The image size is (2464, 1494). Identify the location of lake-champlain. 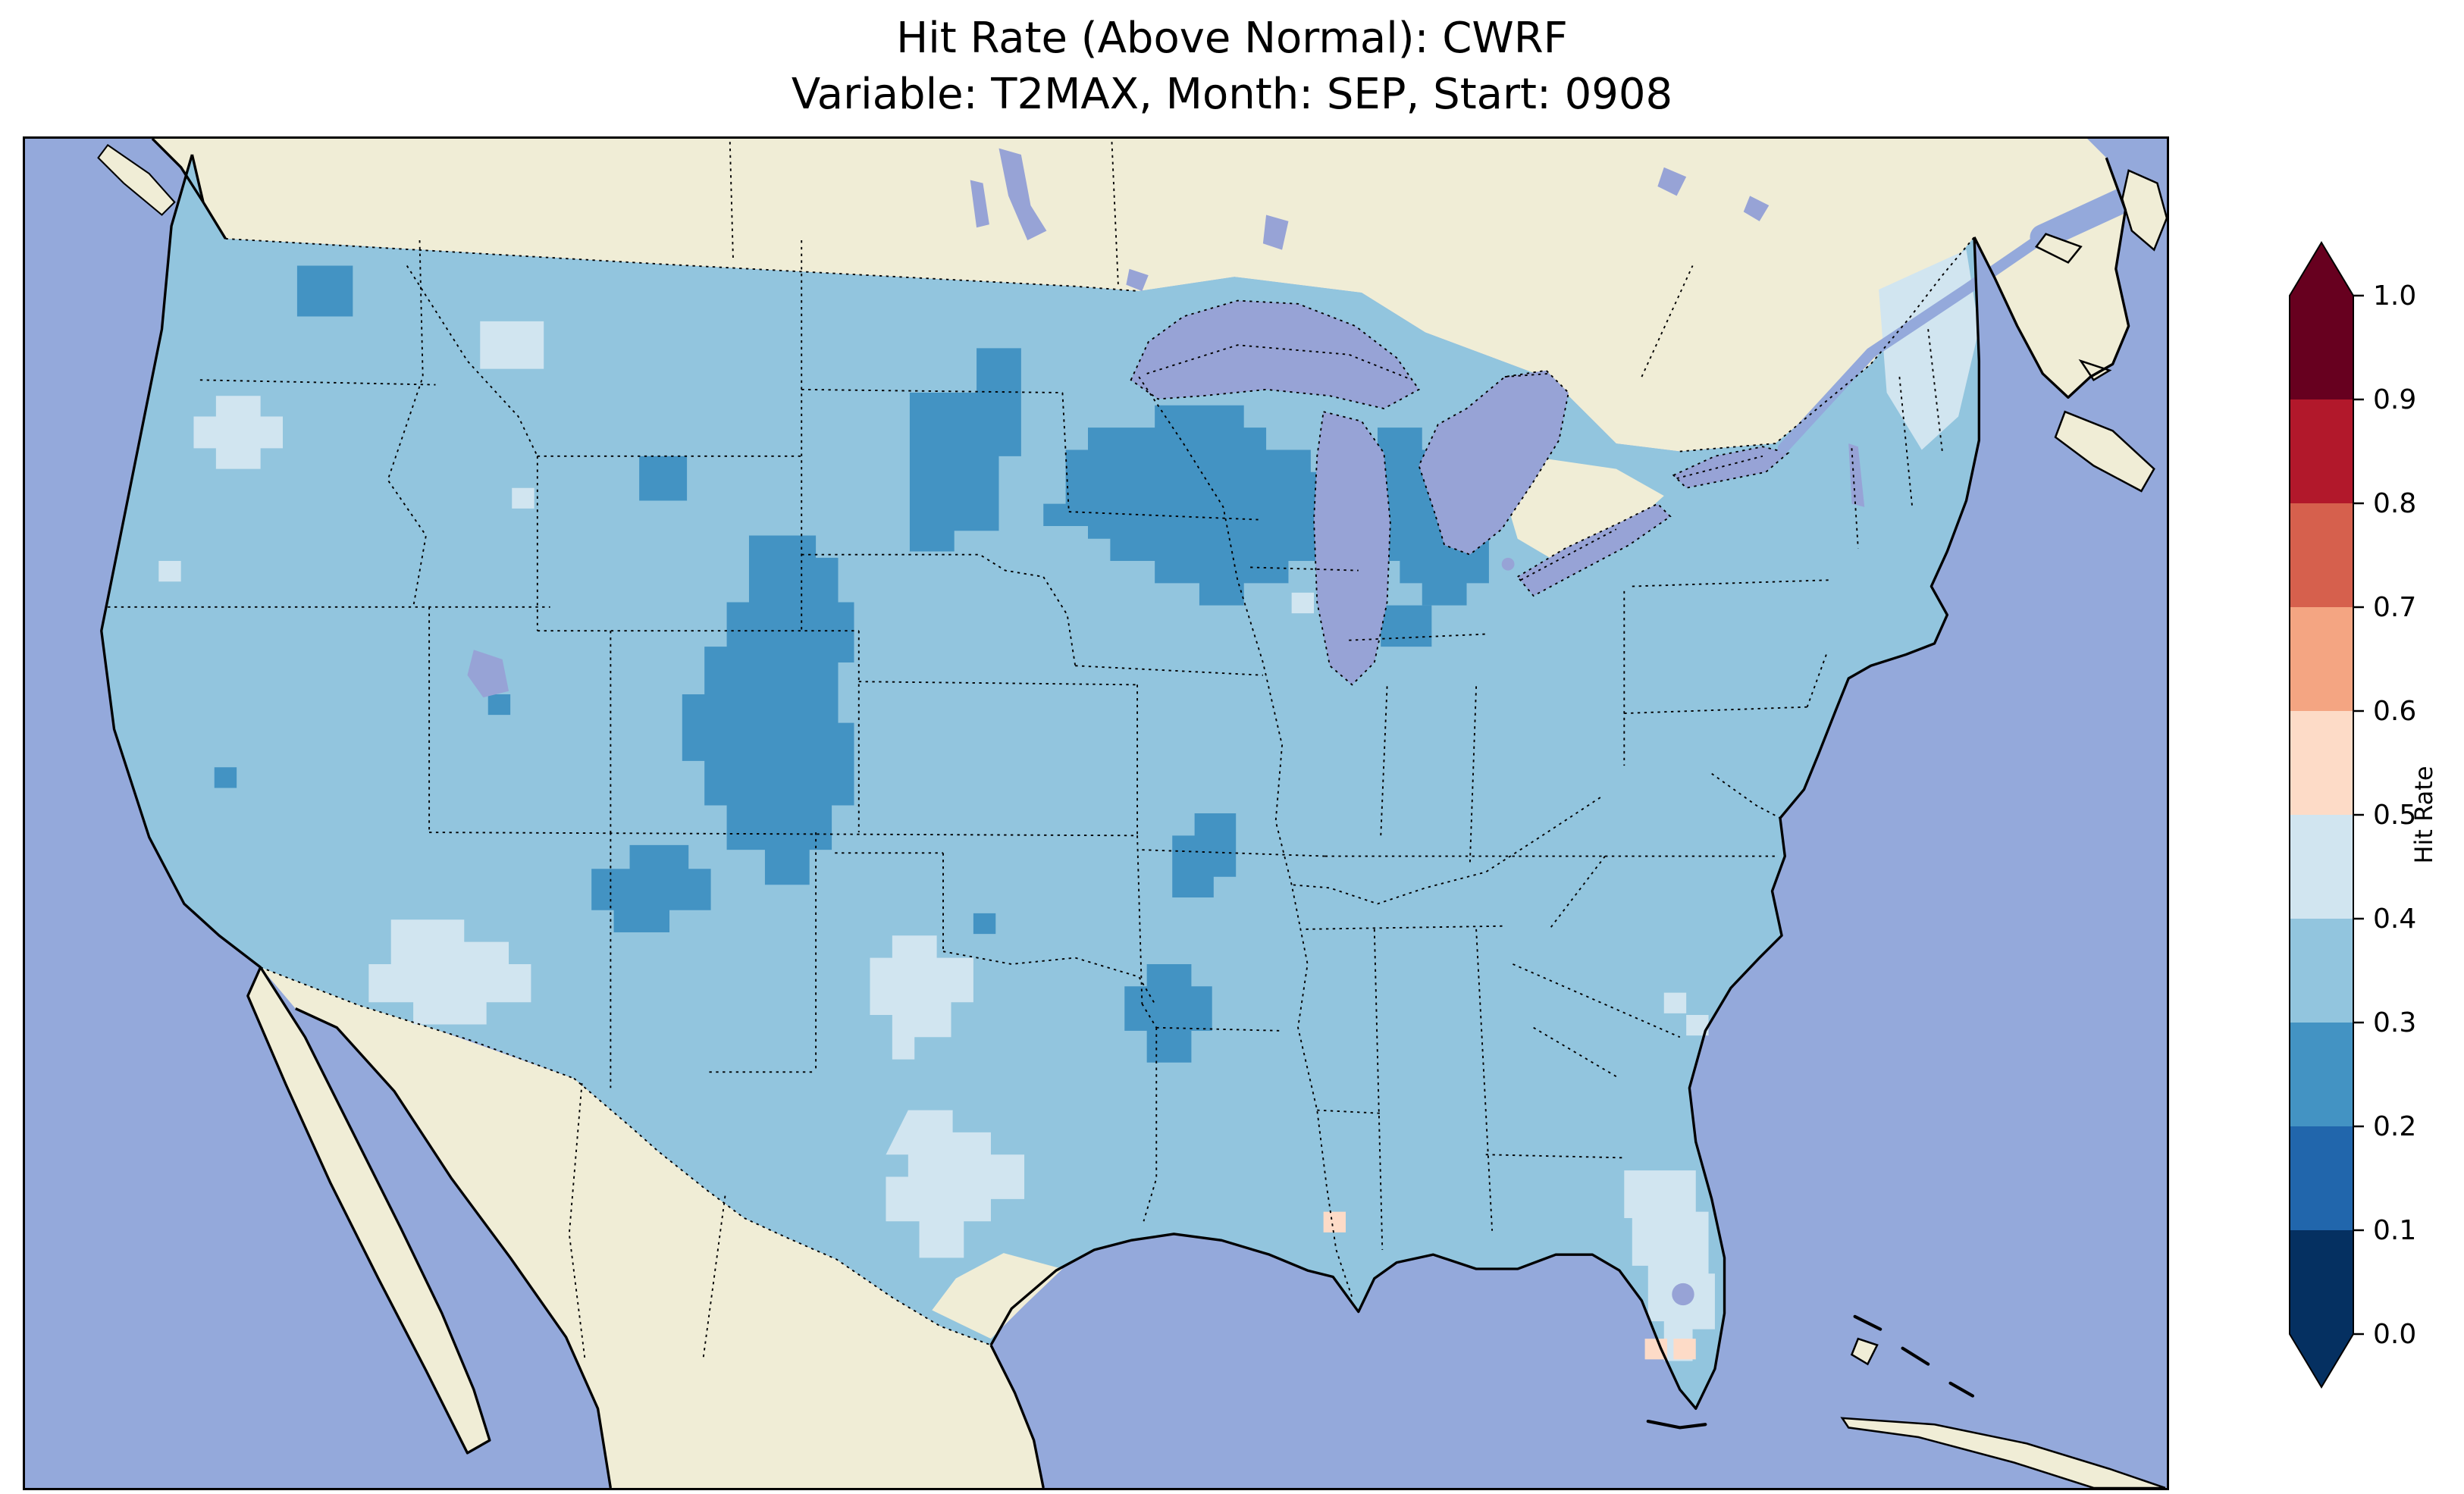
(1856, 475).